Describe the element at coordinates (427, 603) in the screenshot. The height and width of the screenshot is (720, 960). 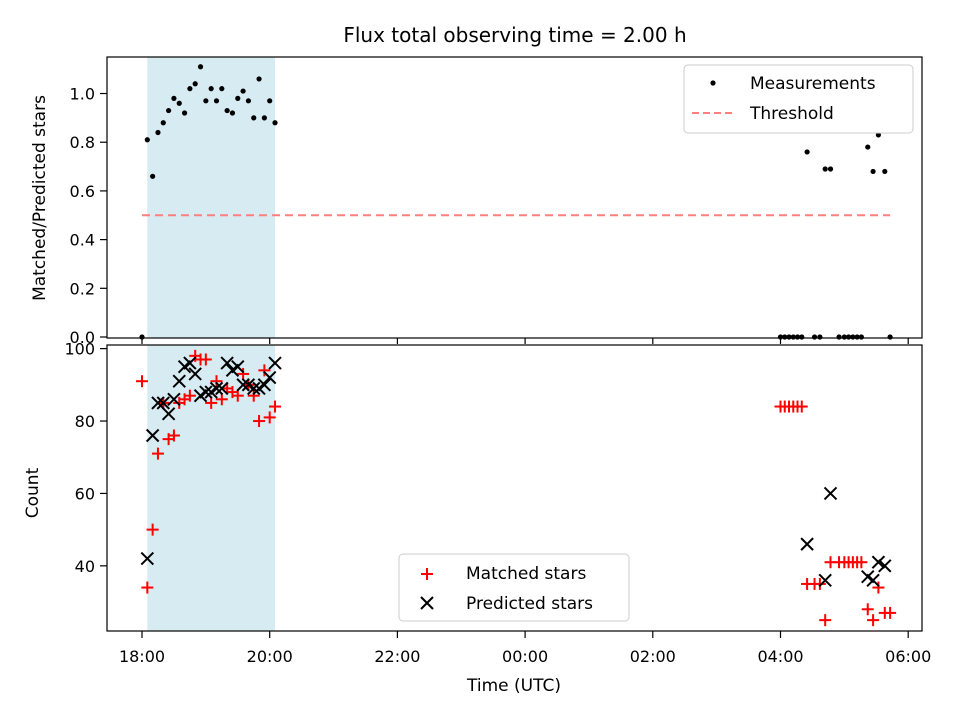
I see `legend-predicted-marker` at that location.